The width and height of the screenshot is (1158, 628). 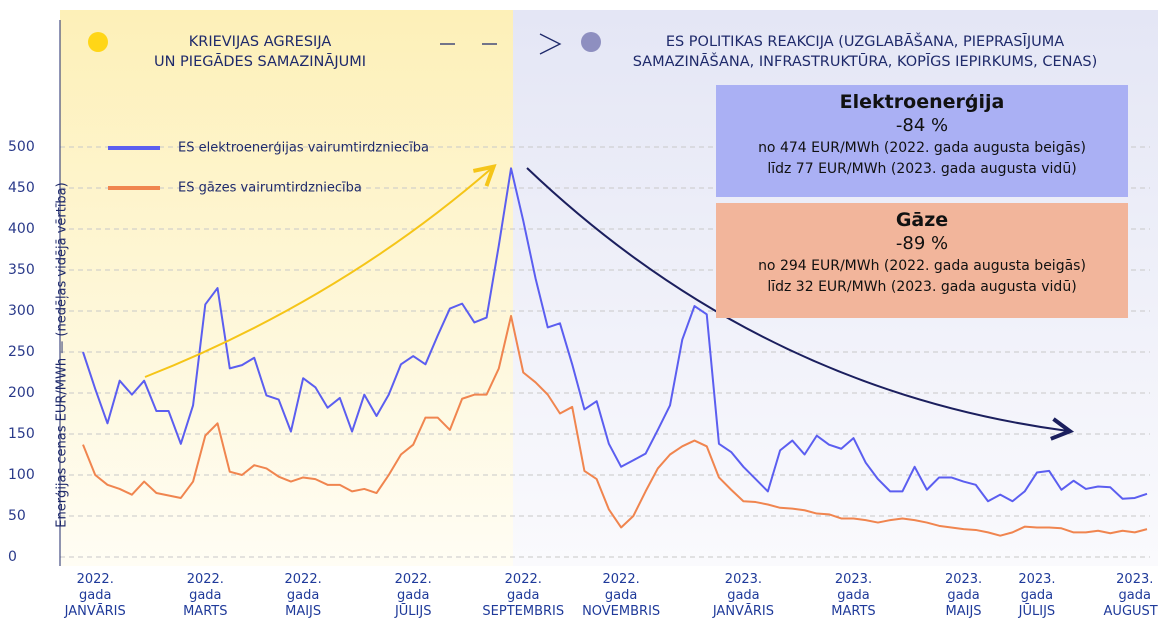 What do you see at coordinates (270, 188) in the screenshot?
I see `legend-label: ES gāzes vairumtirdzniecība` at bounding box center [270, 188].